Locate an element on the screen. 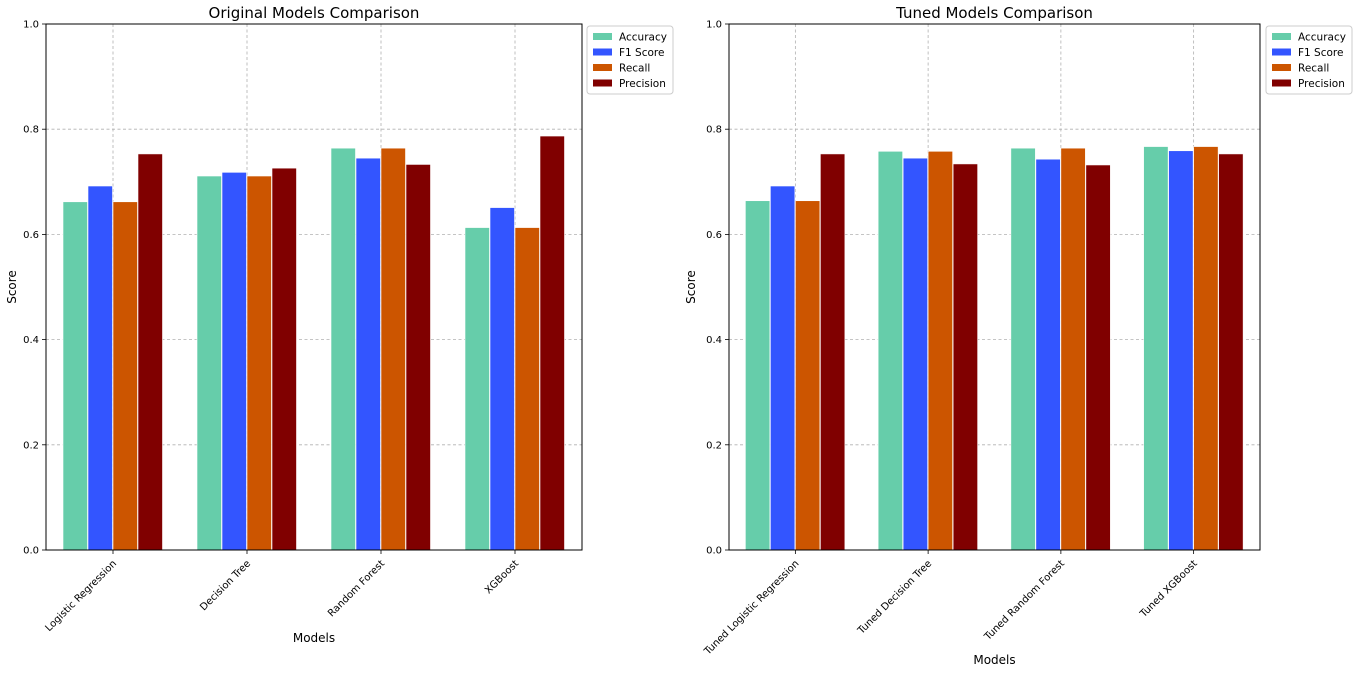  x-tick-label: Tuned Random Forest is located at coordinates (1024, 600).